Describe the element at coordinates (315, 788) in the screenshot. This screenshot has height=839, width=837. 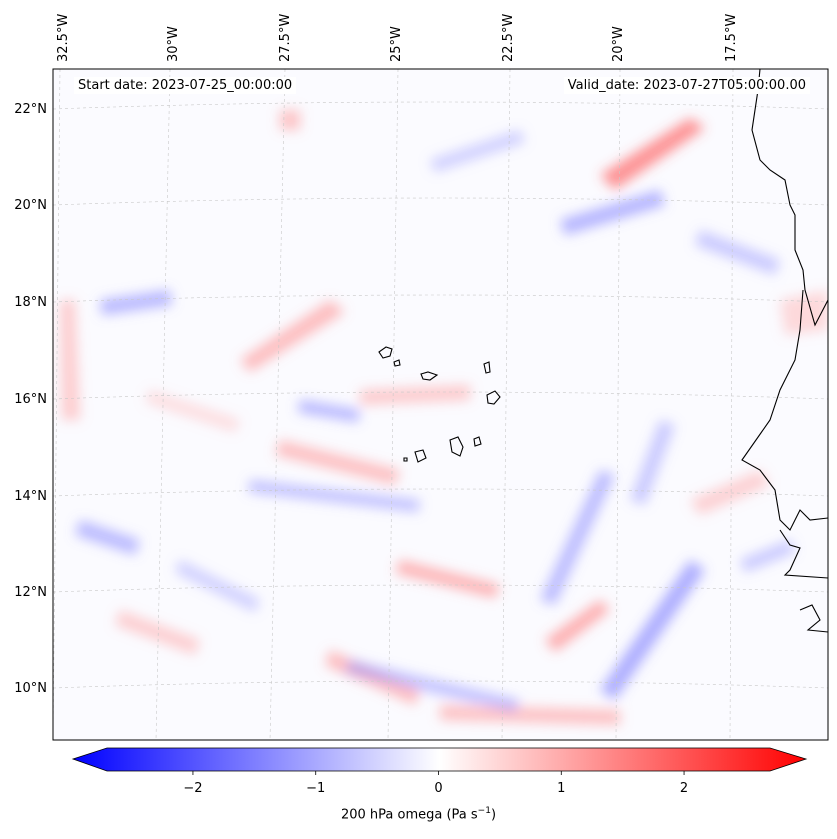
I see `colorbar-tick-label: −1` at that location.